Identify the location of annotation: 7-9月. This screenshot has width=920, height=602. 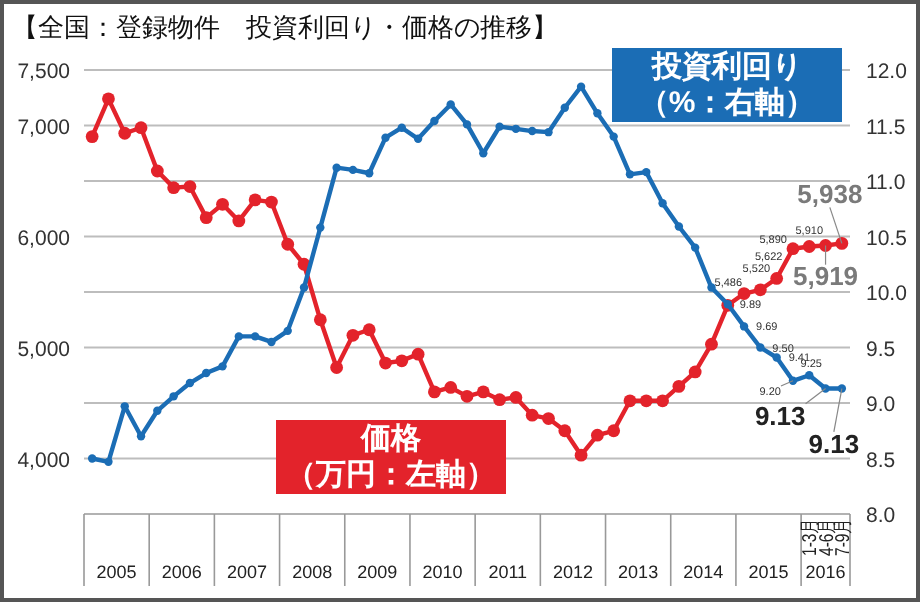
(843, 531).